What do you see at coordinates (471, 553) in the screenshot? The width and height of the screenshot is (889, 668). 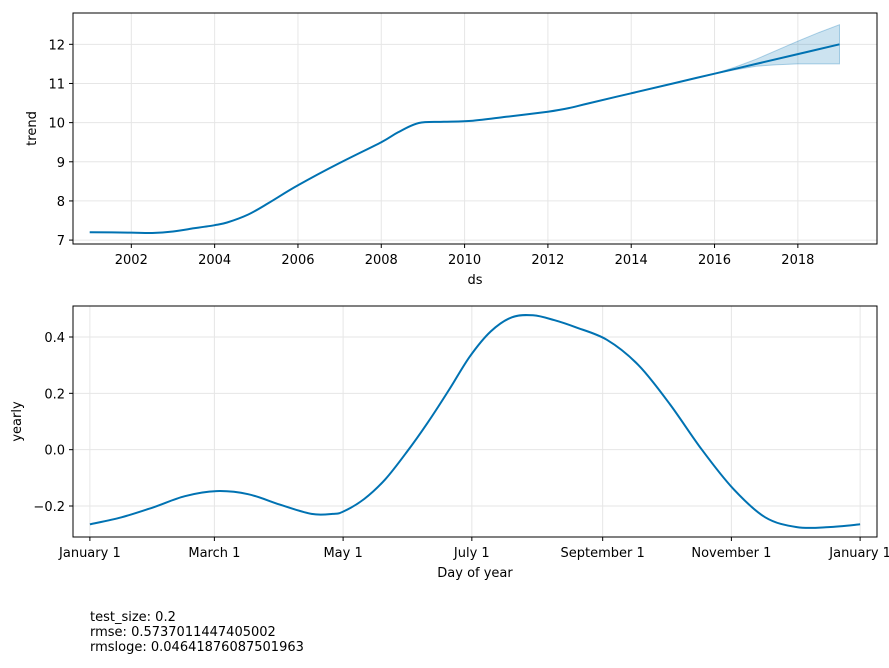 I see `x-tick-label: July 1` at bounding box center [471, 553].